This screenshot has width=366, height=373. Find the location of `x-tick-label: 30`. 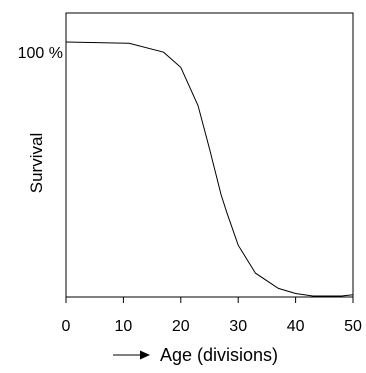

x-tick-label: 30 is located at coordinates (238, 326).